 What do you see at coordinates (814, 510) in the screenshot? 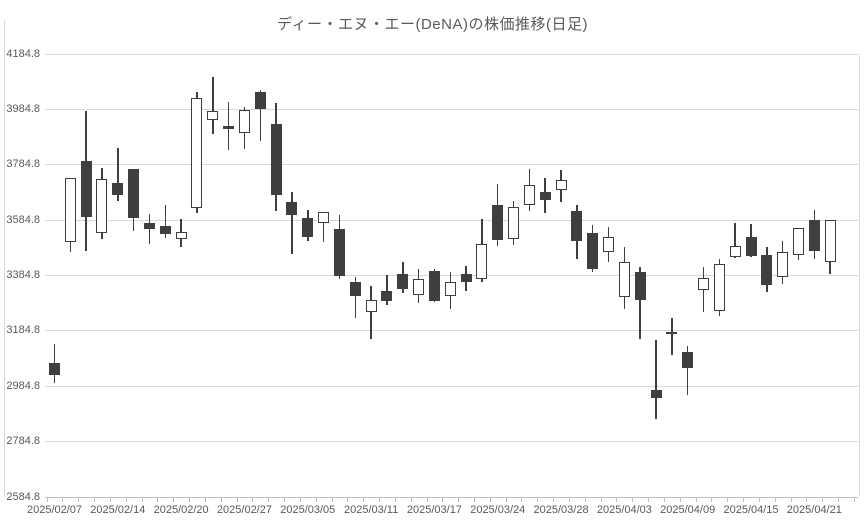
I see `x-axis-label: 2025/04/21` at bounding box center [814, 510].